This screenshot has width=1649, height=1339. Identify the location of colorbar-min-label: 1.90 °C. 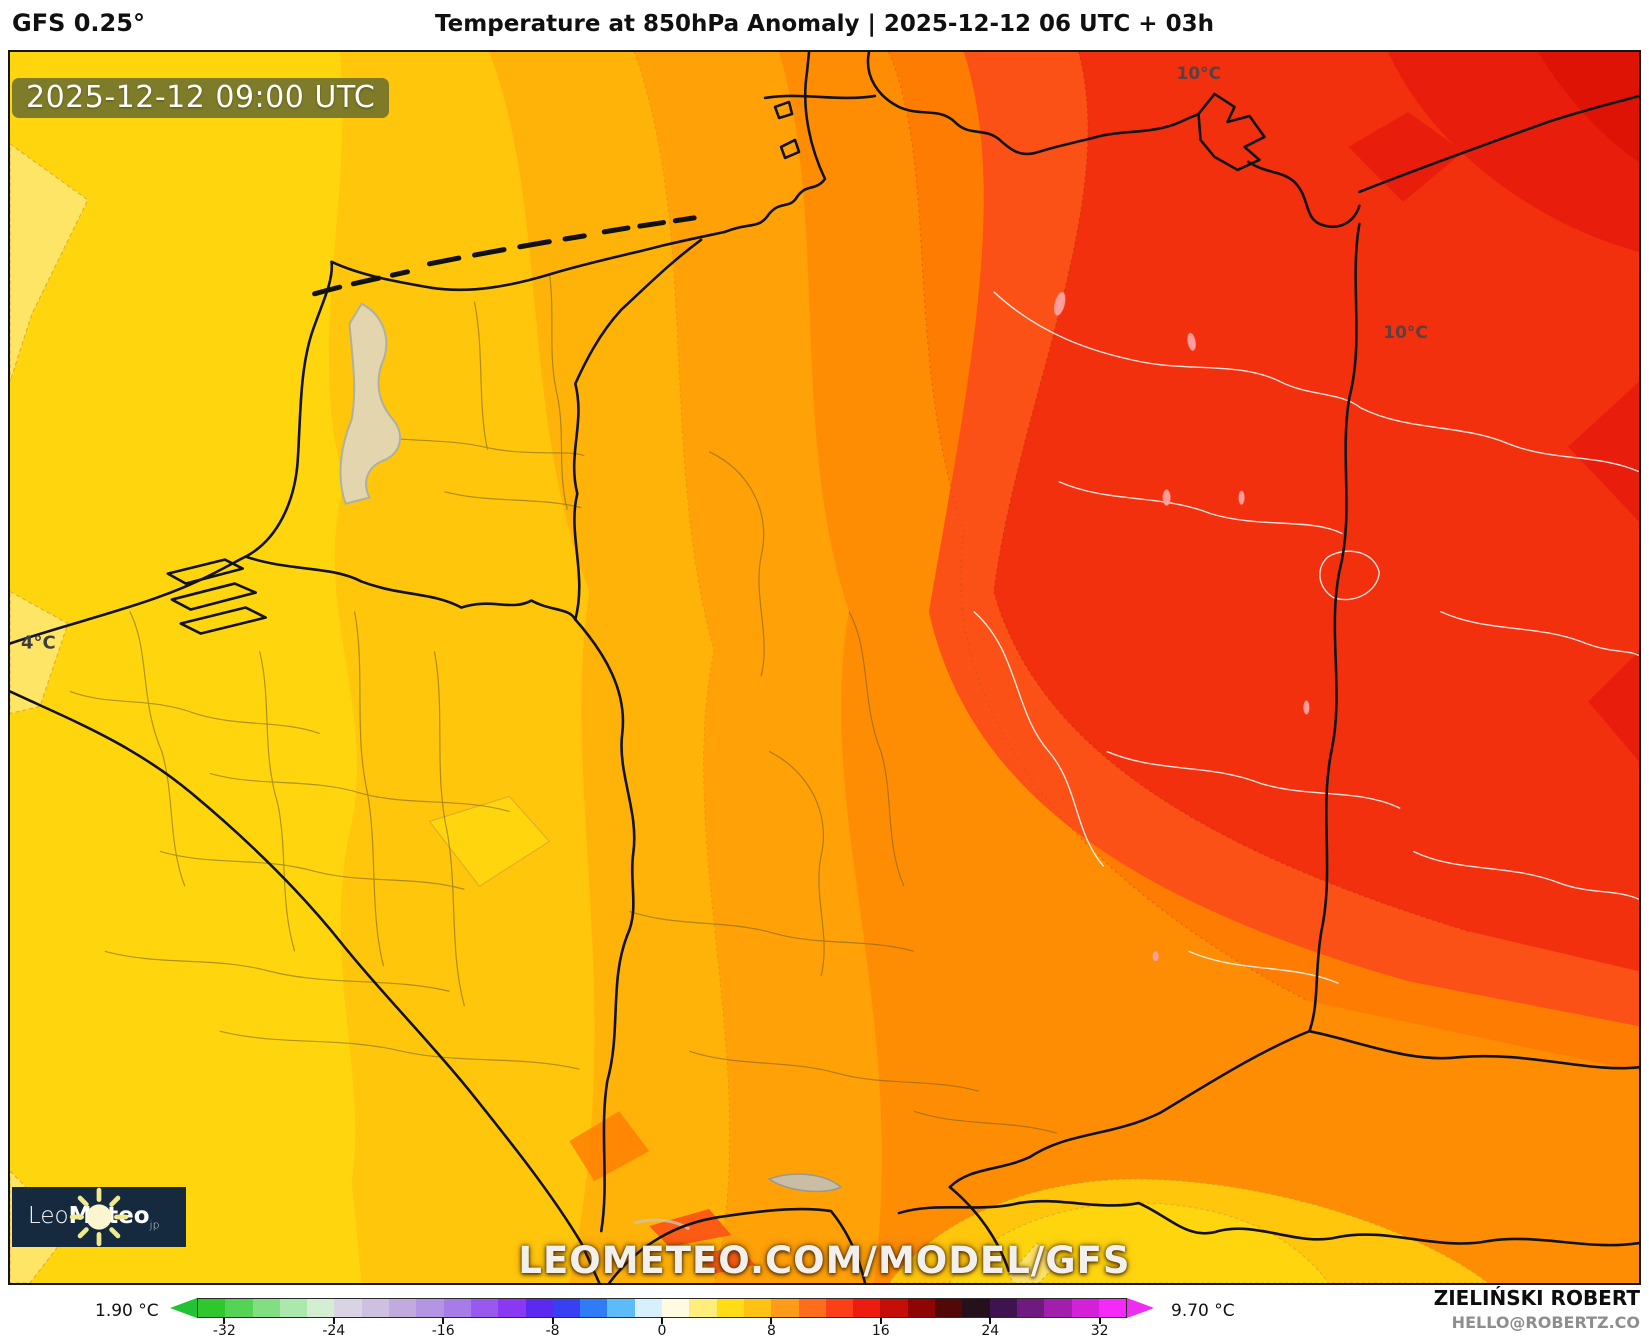
(127, 1311).